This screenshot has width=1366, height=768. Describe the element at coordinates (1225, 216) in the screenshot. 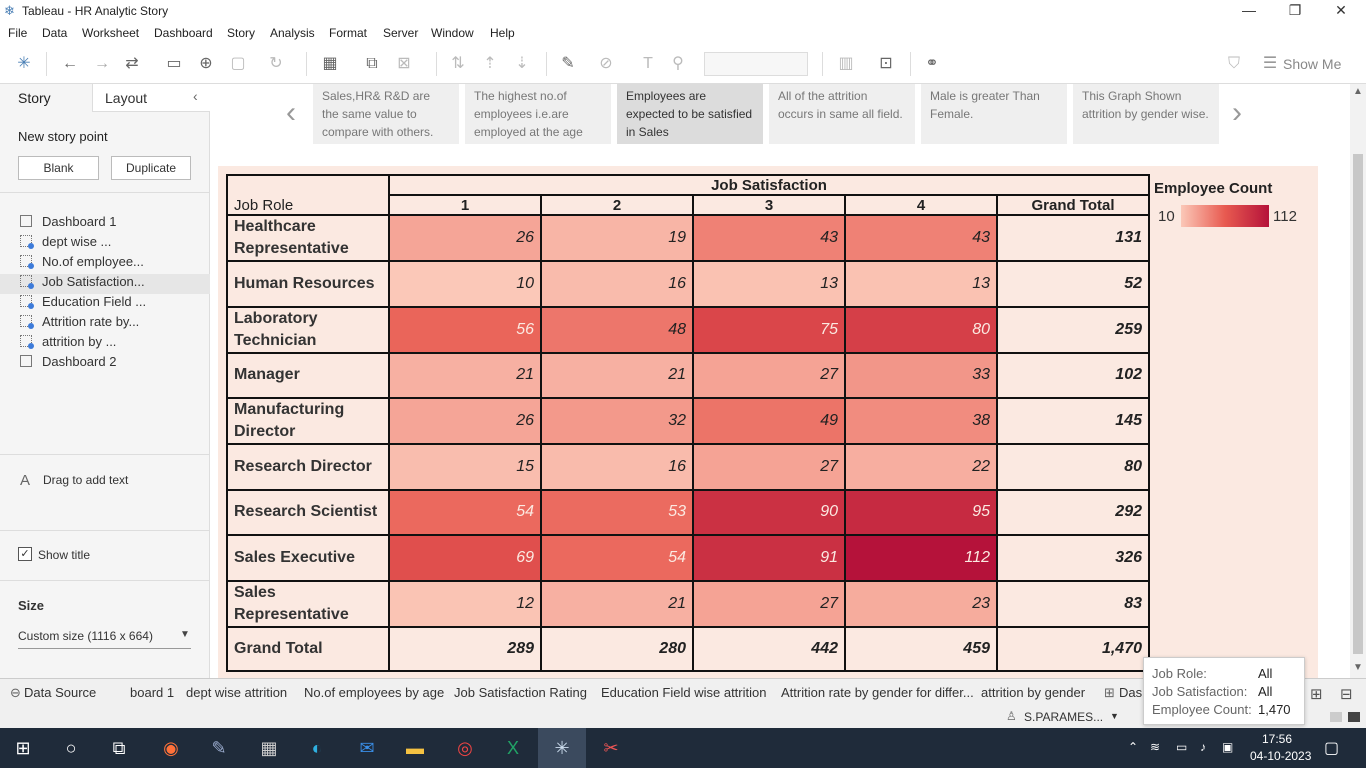

I see `color-legend-gradient` at that location.